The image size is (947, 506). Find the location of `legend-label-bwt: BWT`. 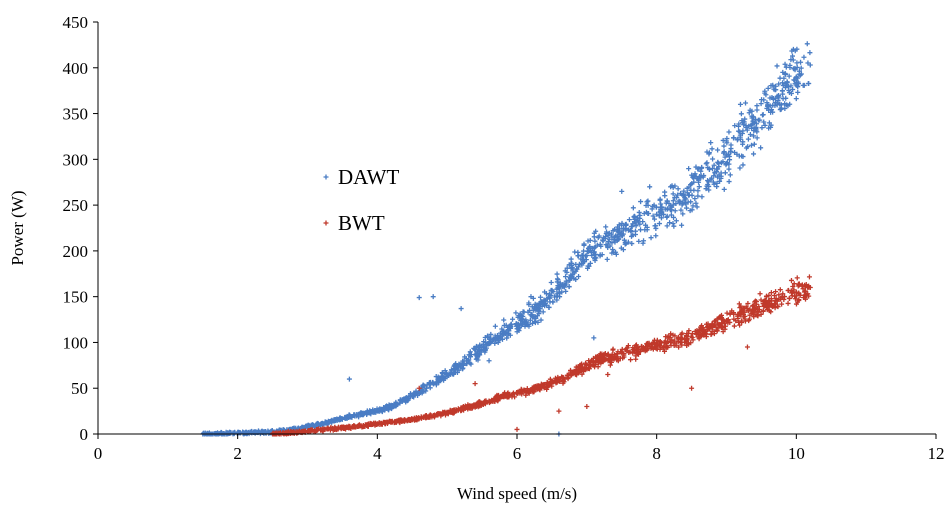

legend-label-bwt: BWT is located at coordinates (361, 223).